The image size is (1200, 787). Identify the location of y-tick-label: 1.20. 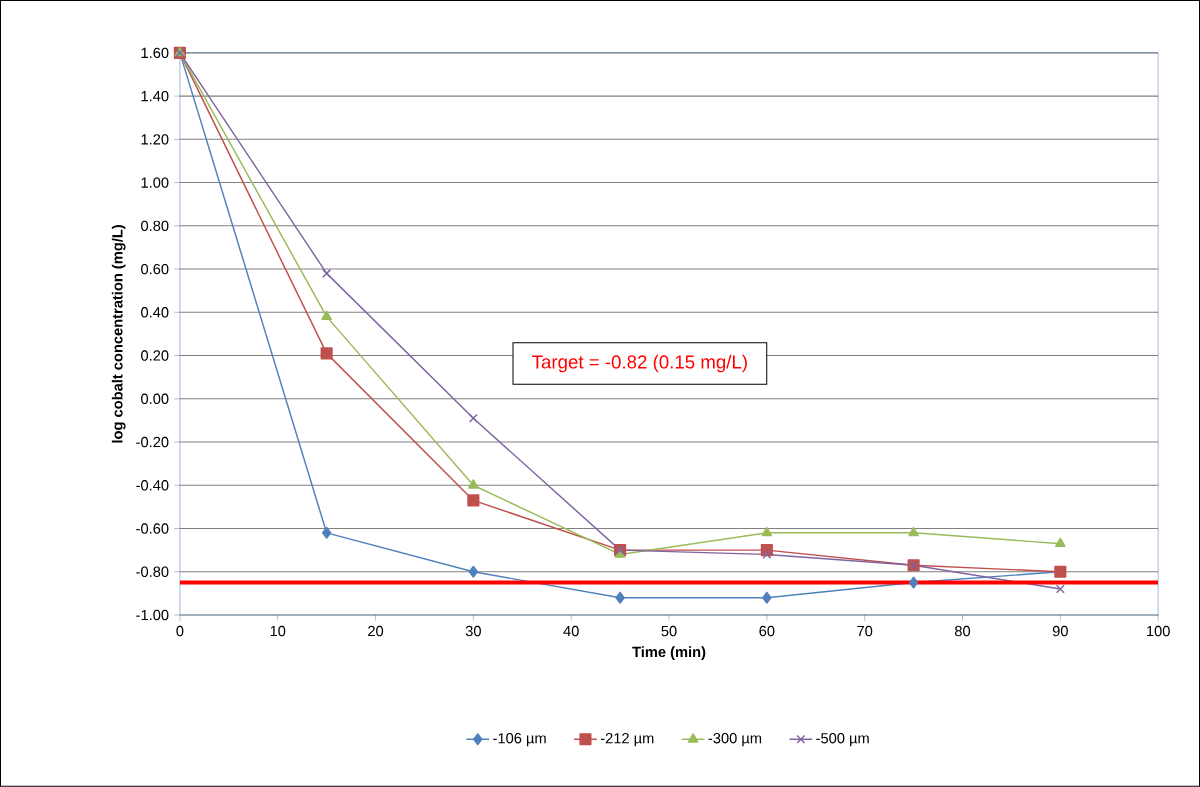
(155, 139).